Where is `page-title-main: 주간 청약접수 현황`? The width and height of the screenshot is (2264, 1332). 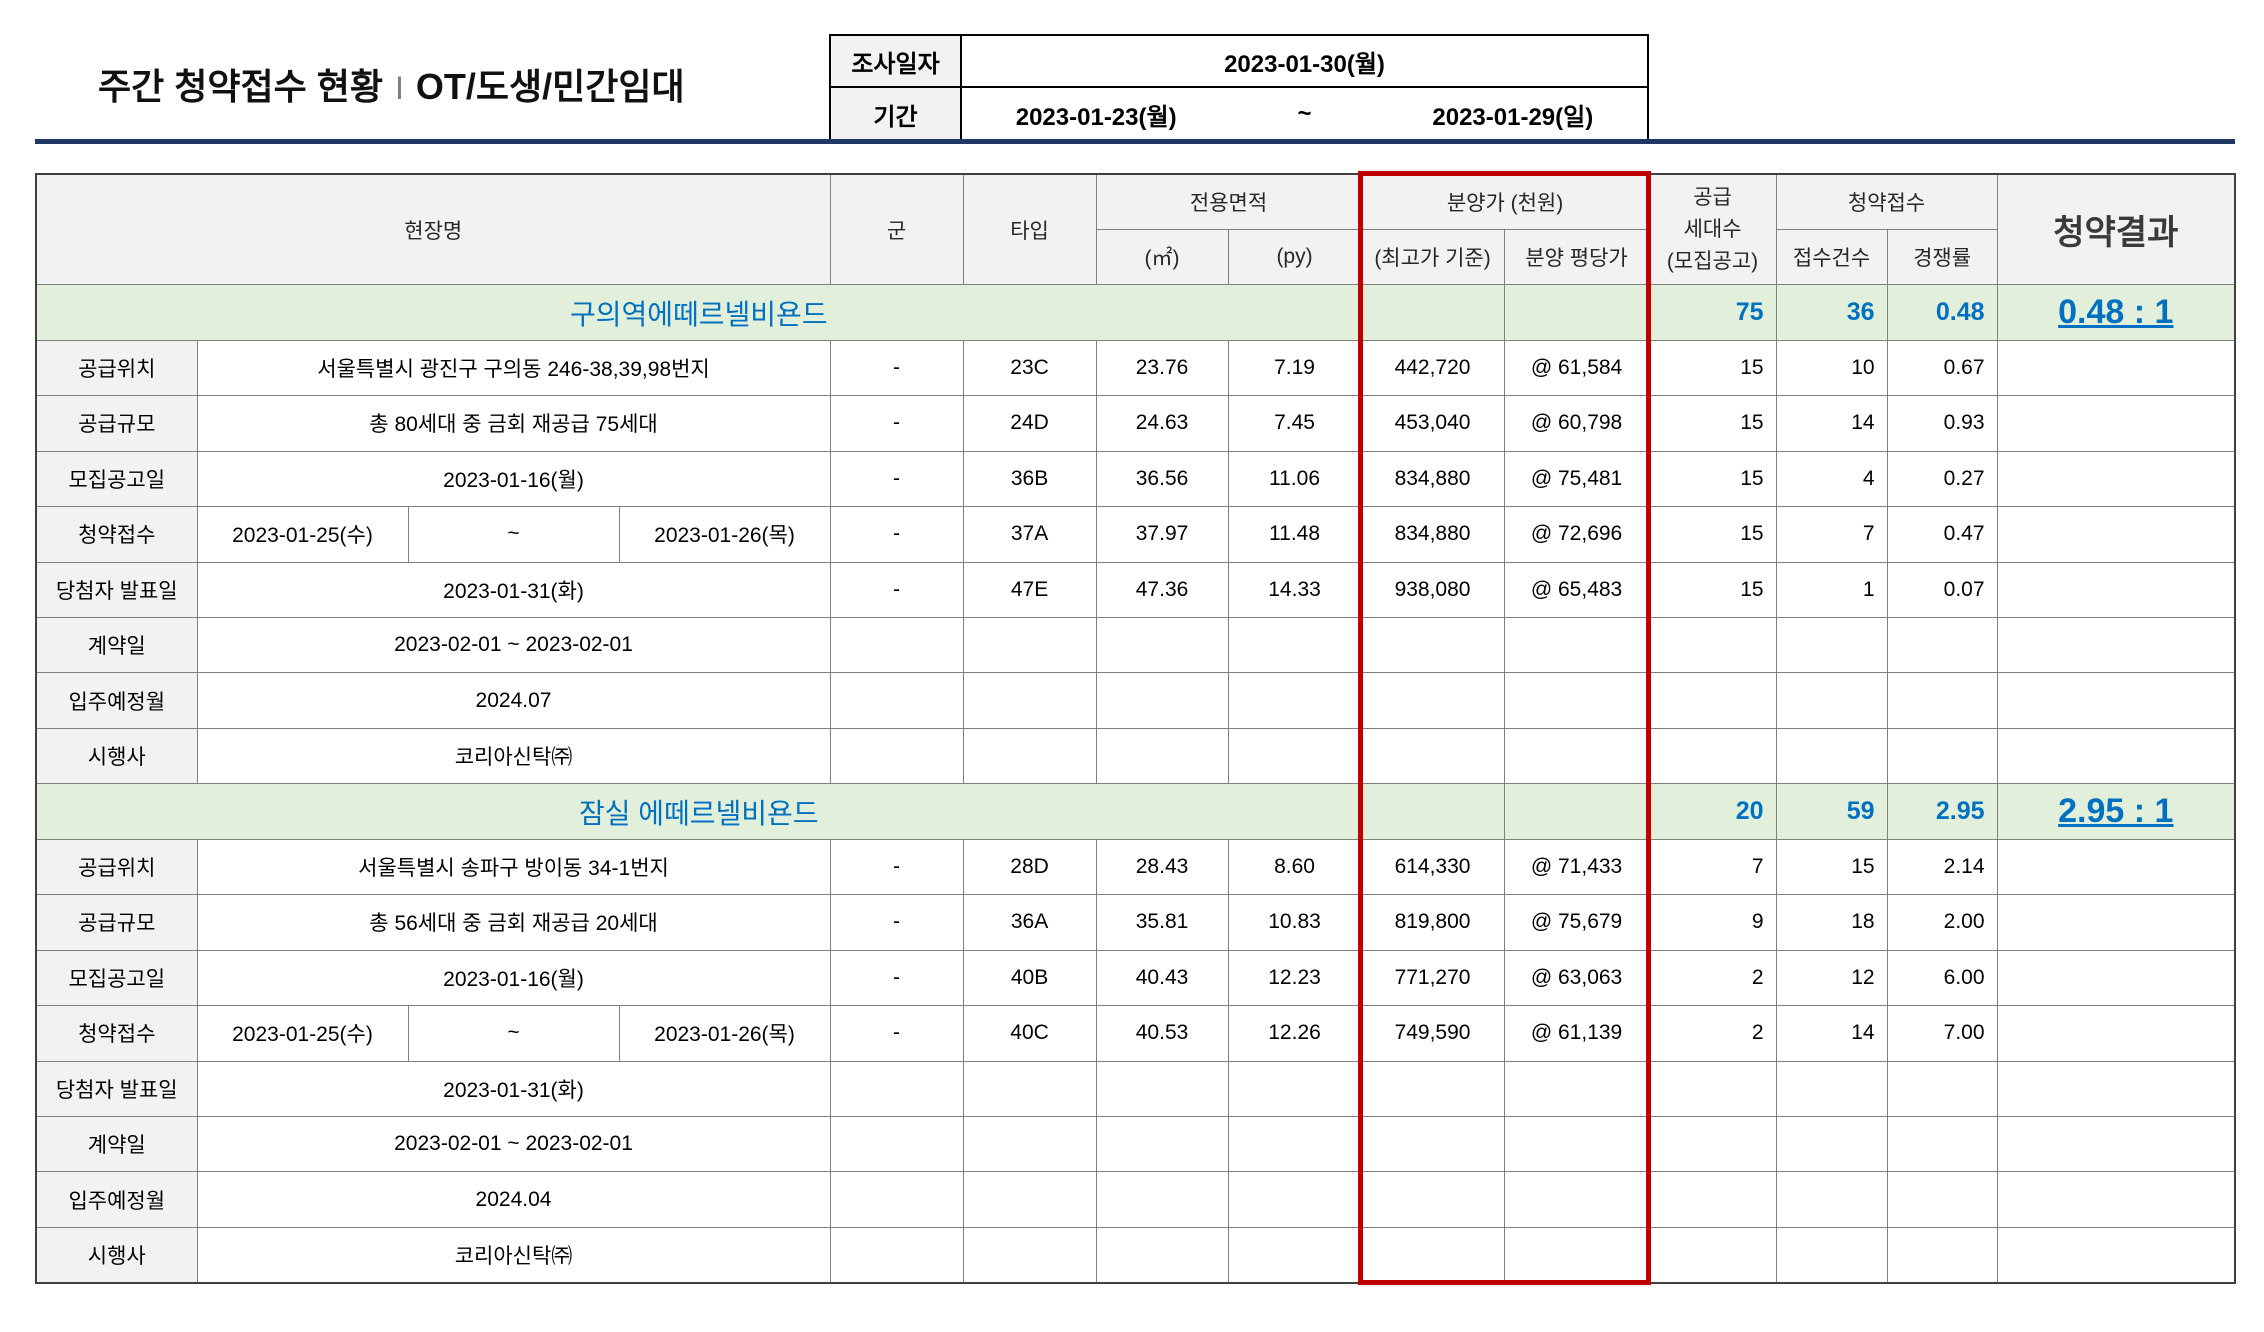
page-title-main: 주간 청약접수 현황 is located at coordinates (240, 86).